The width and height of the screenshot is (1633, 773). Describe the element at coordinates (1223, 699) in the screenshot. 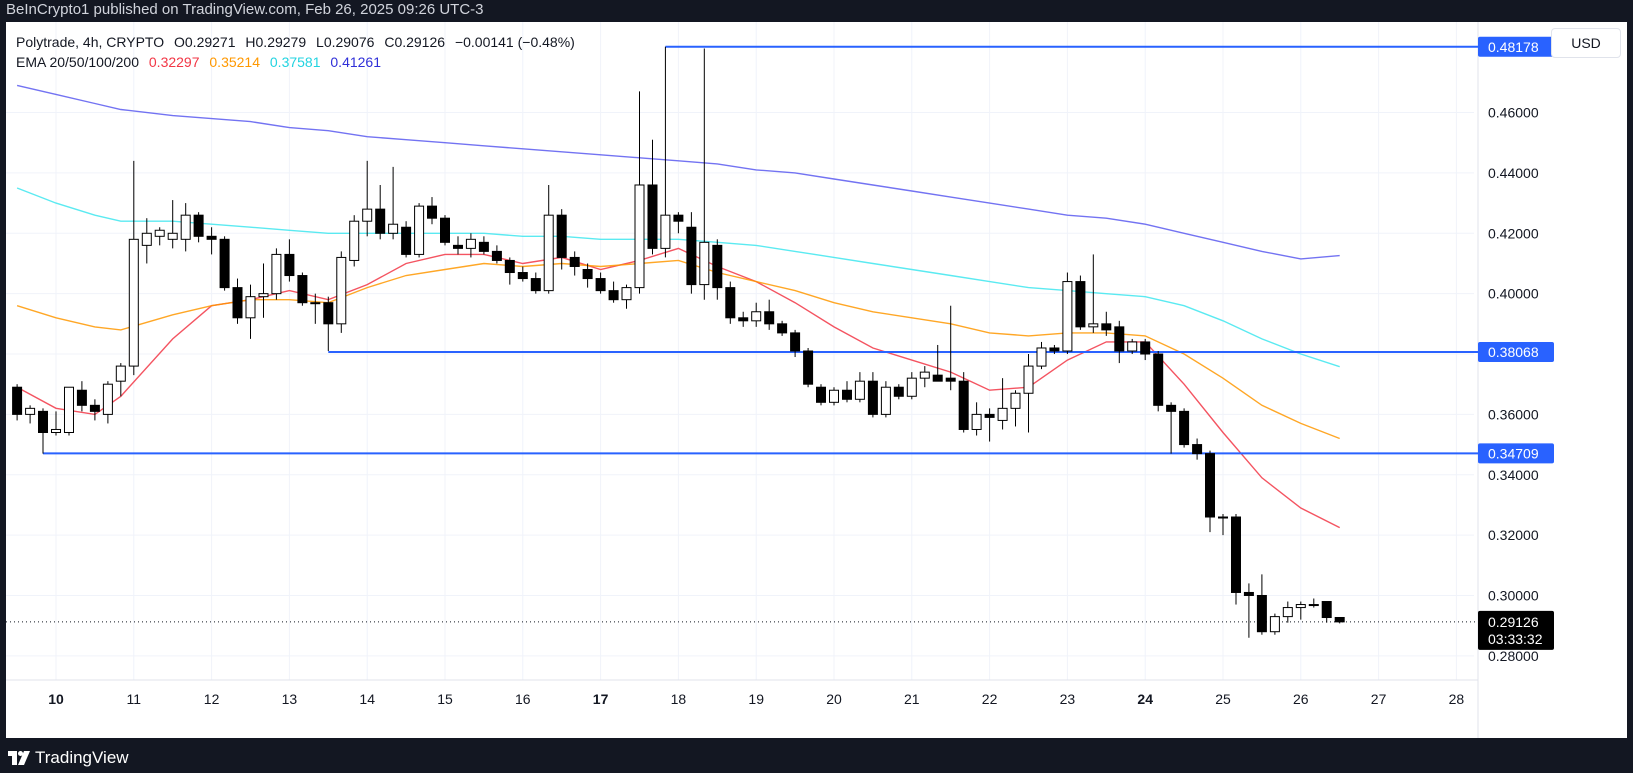

I see `x-tick-label: 25` at that location.